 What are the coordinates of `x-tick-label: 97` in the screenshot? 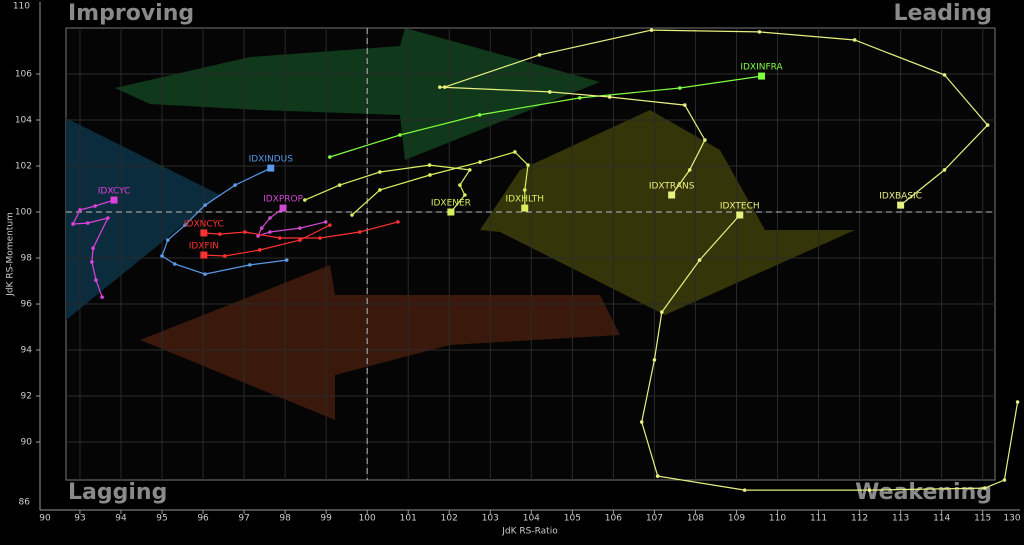 It's located at (243, 519).